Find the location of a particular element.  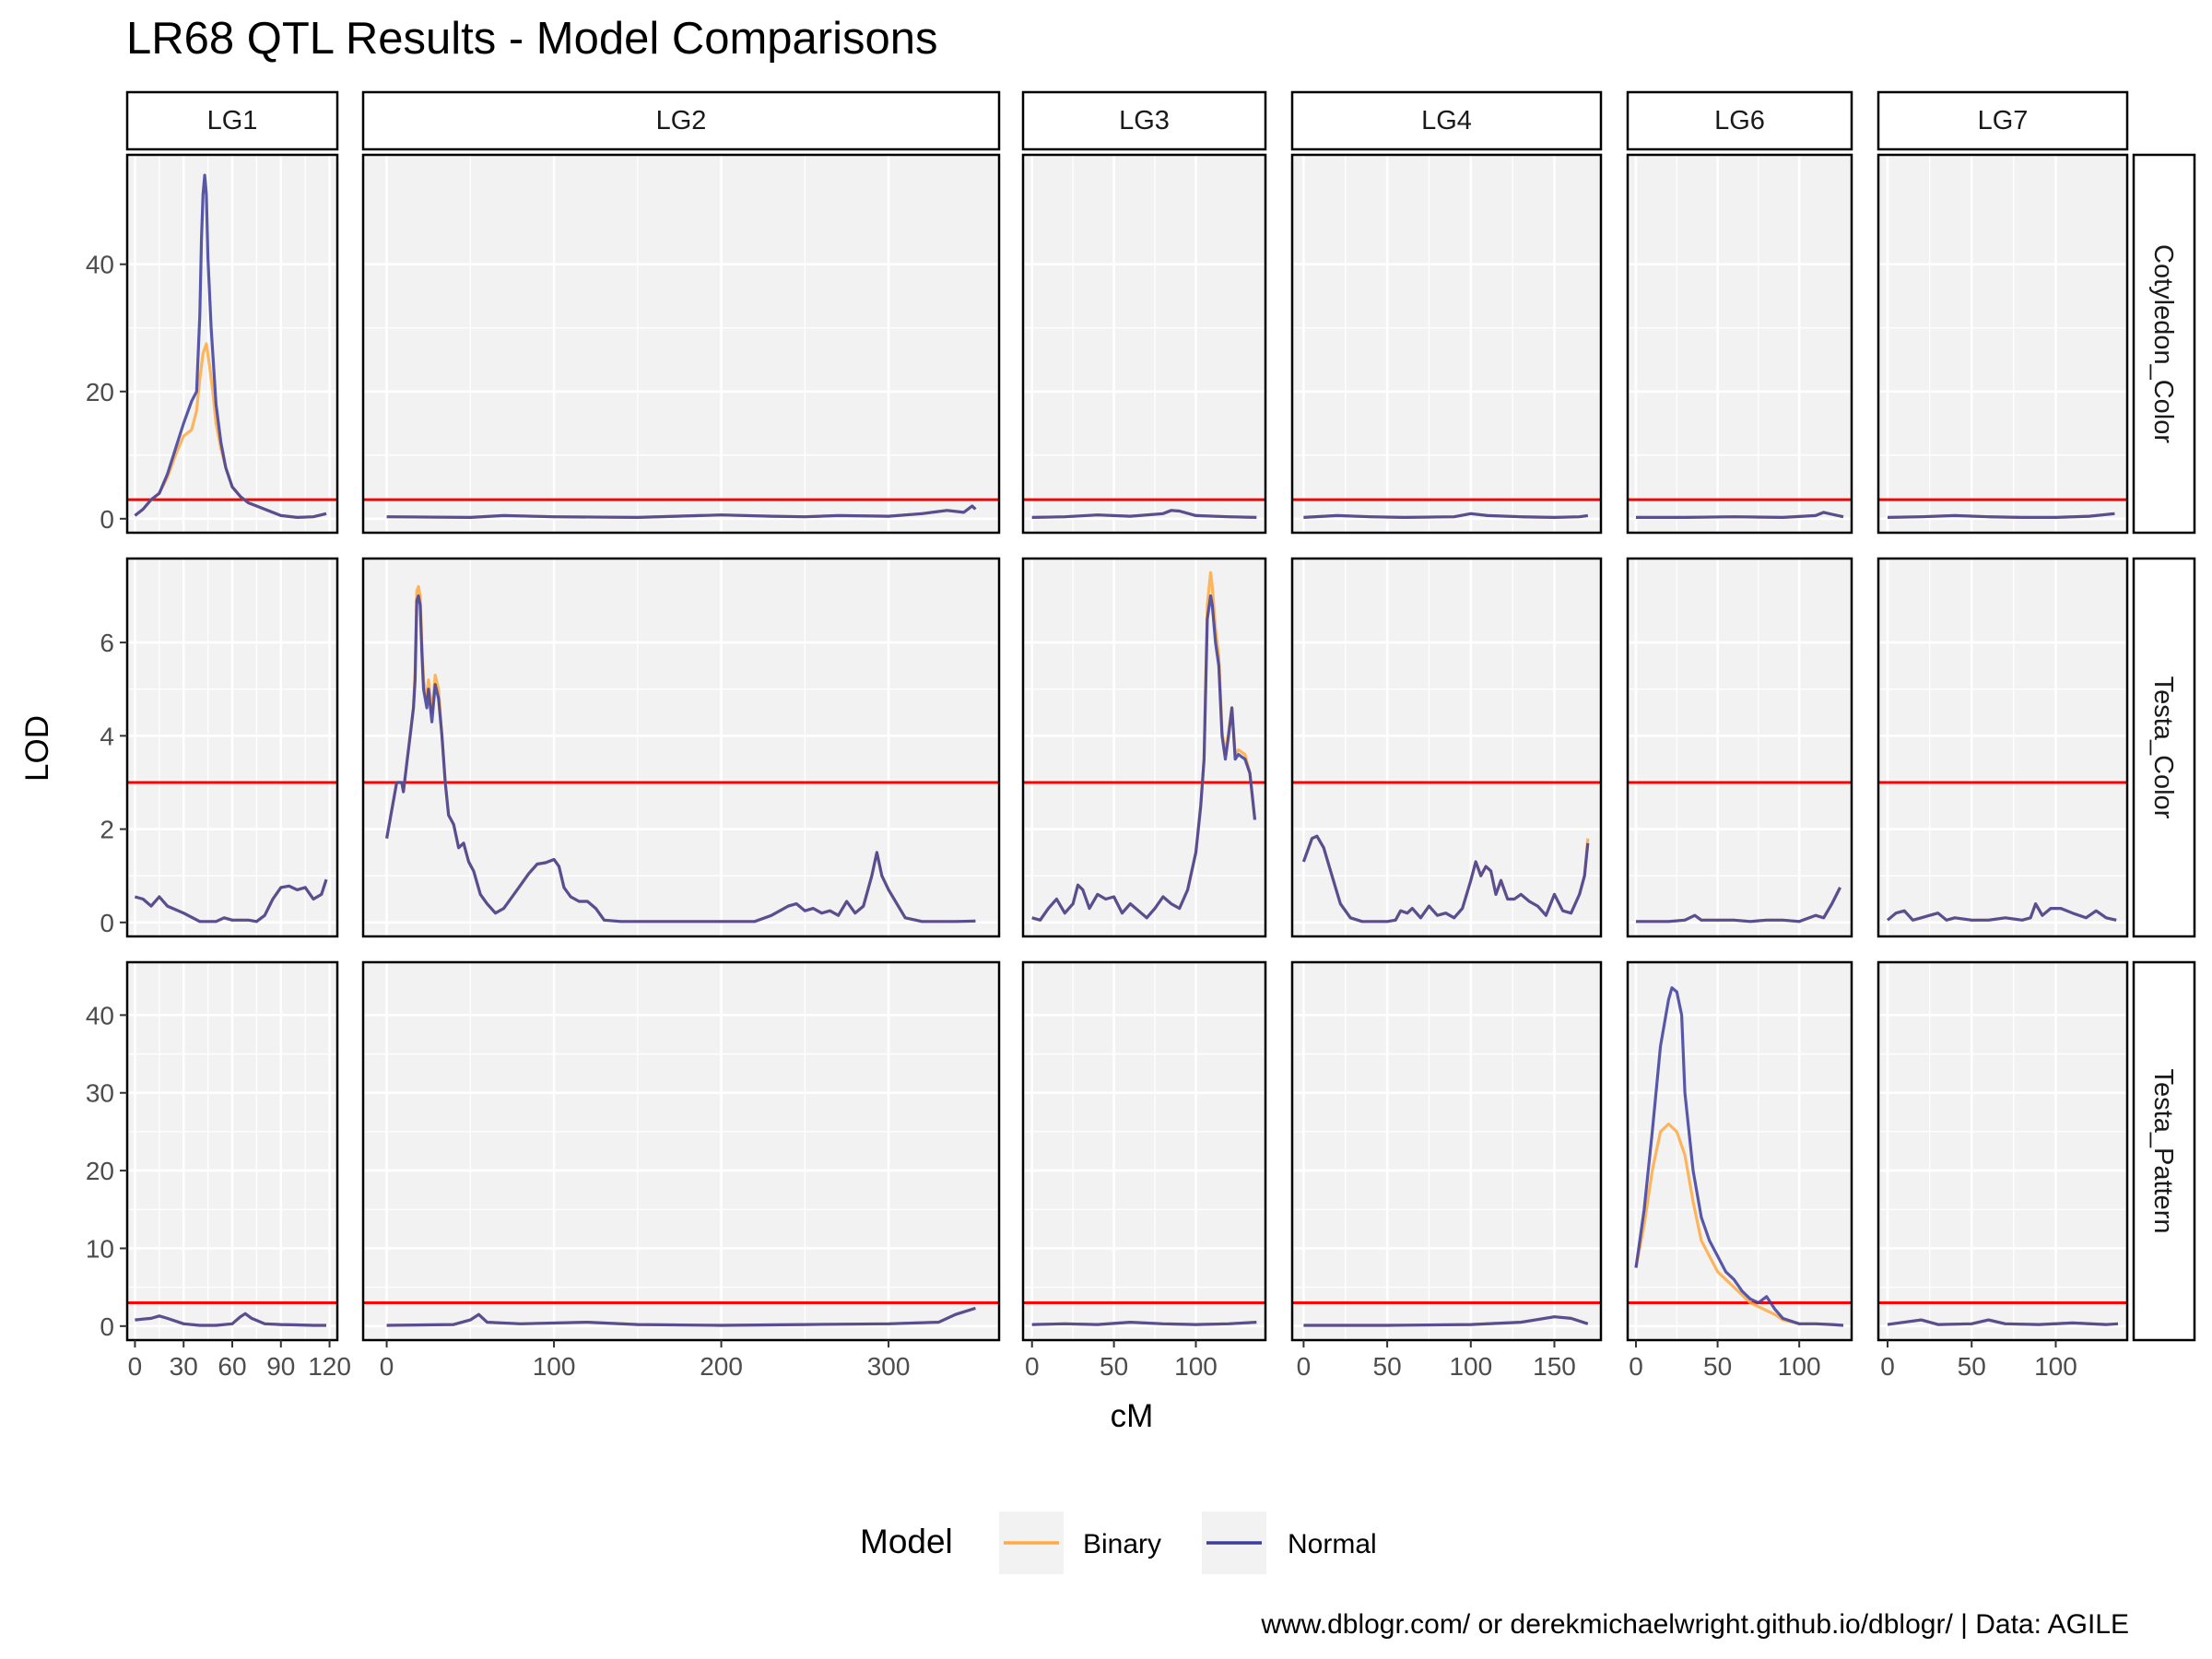

legend-item-binary: Binary is located at coordinates (1080, 1543).